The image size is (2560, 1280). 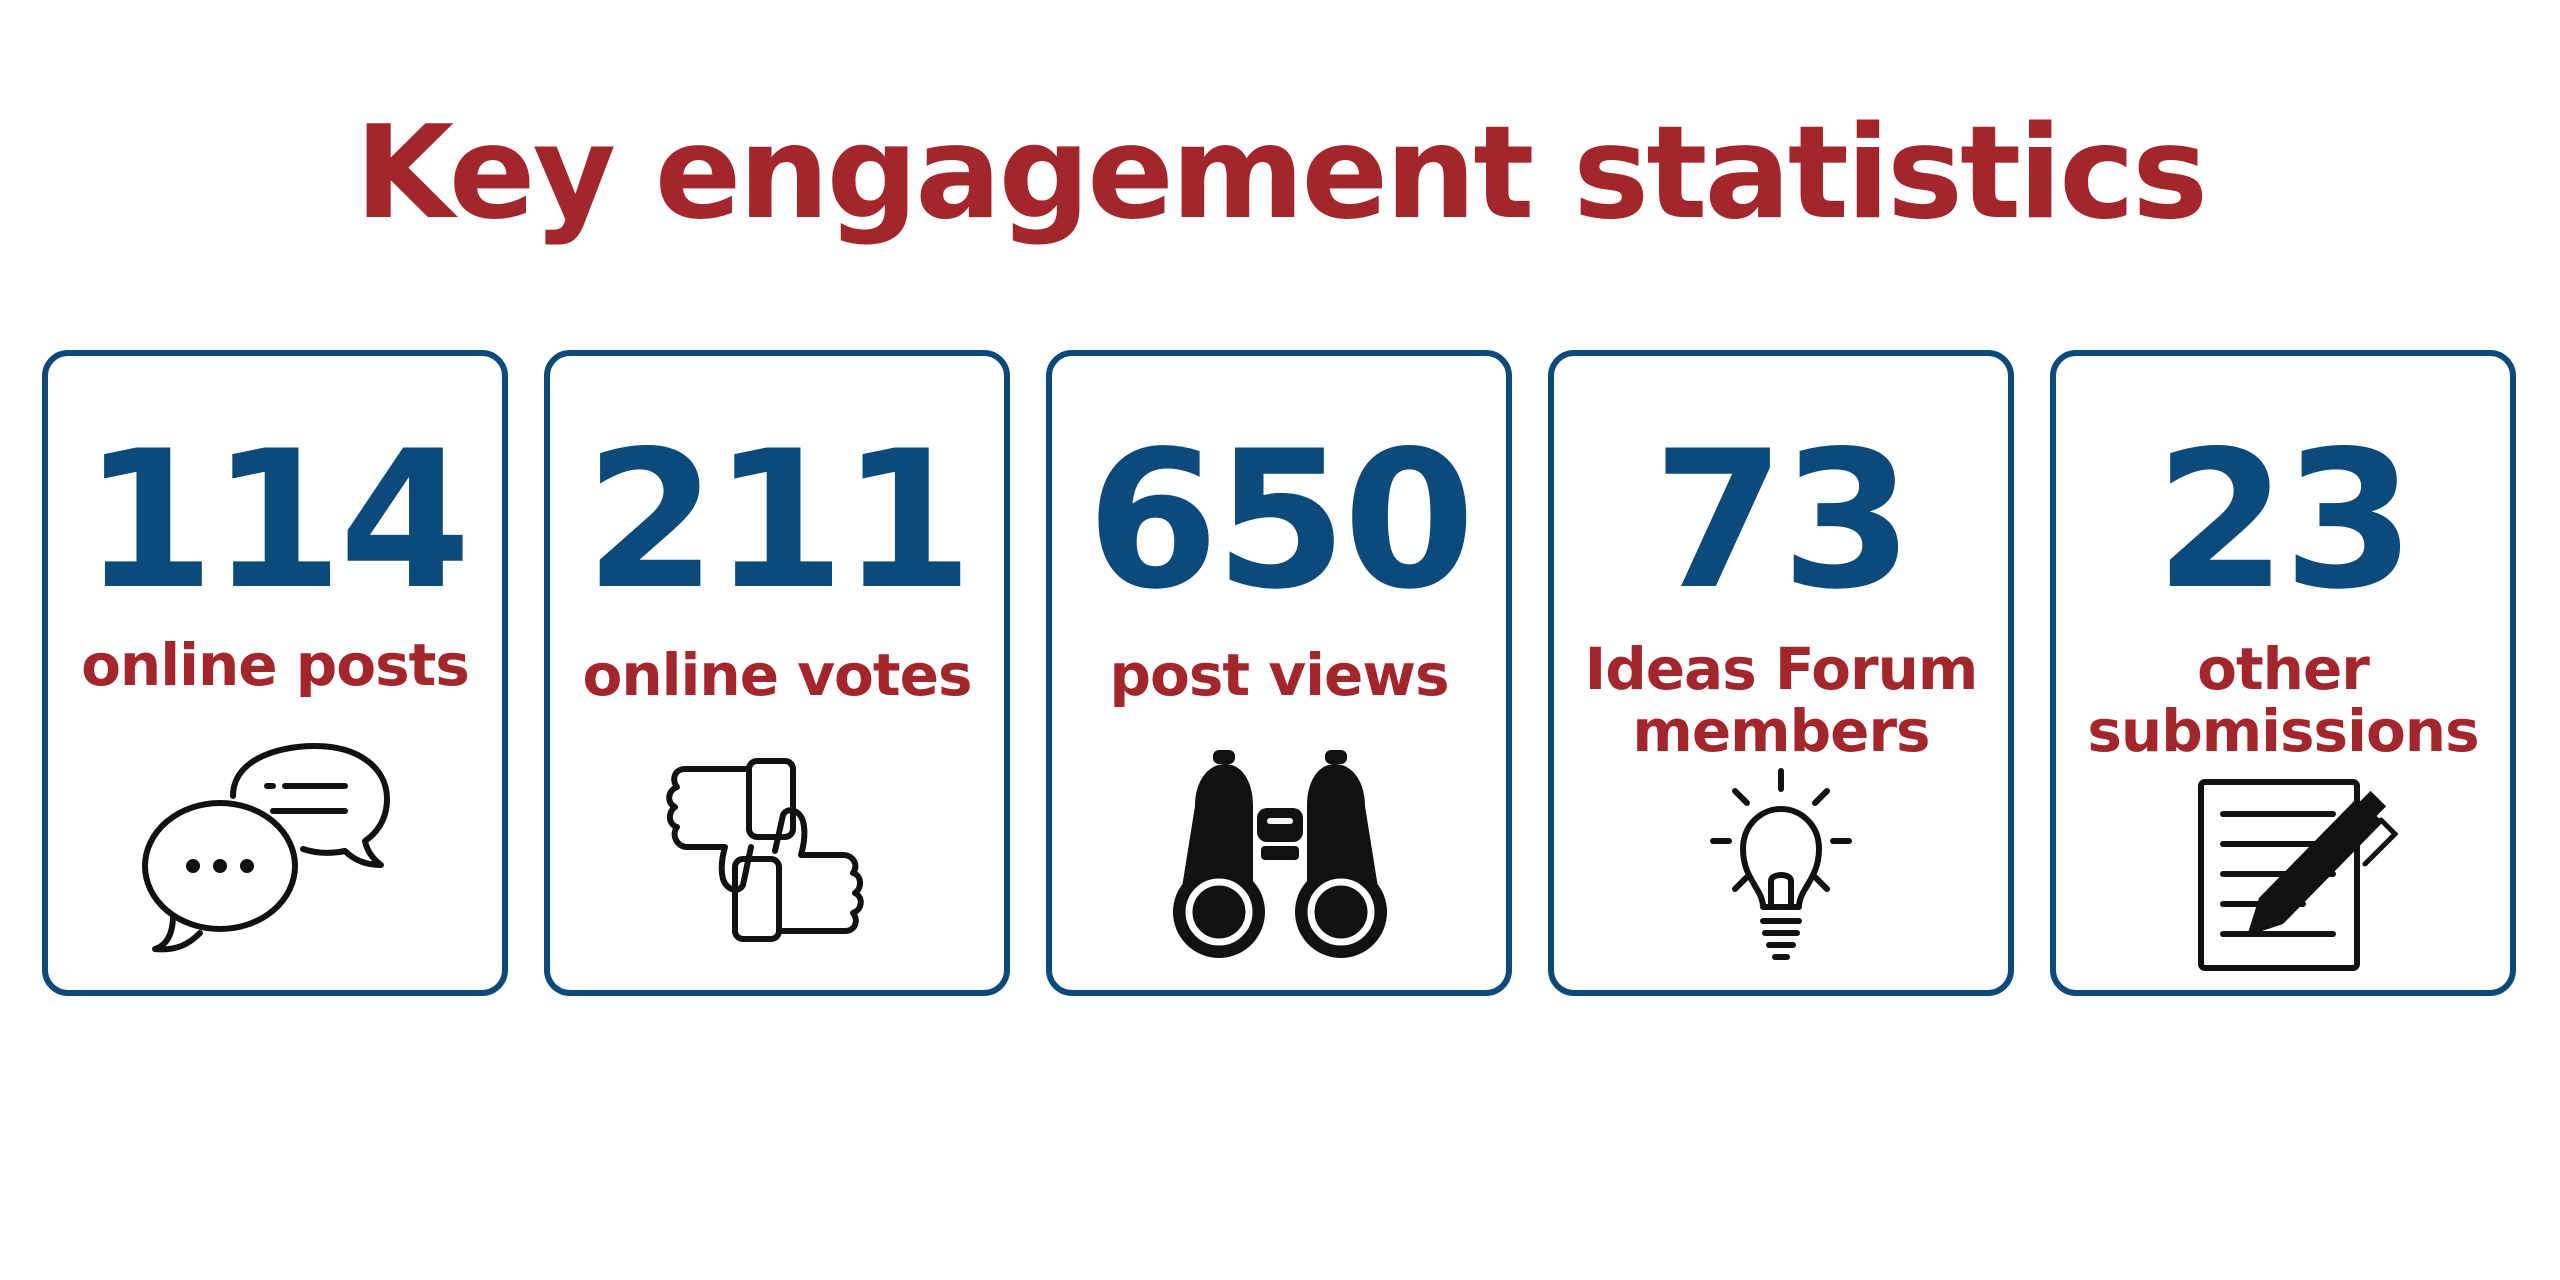 What do you see at coordinates (1782, 520) in the screenshot?
I see `stat-value: 73` at bounding box center [1782, 520].